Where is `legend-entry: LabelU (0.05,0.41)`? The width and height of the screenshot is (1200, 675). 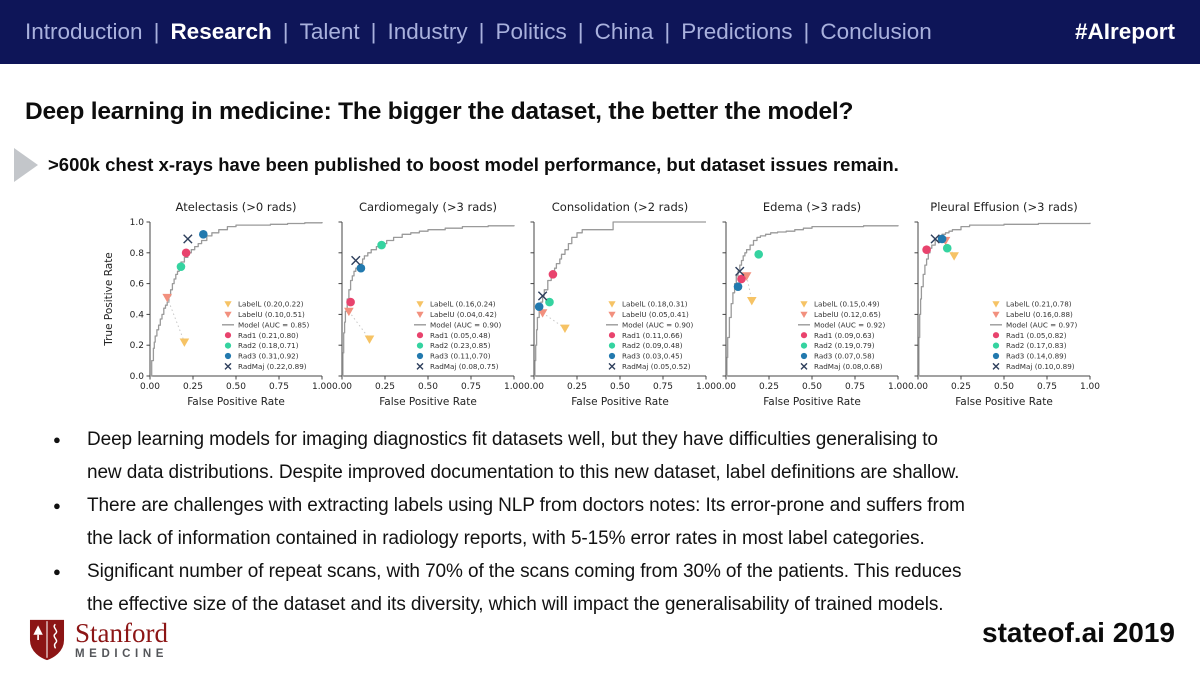 legend-entry: LabelU (0.05,0.41) is located at coordinates (655, 314).